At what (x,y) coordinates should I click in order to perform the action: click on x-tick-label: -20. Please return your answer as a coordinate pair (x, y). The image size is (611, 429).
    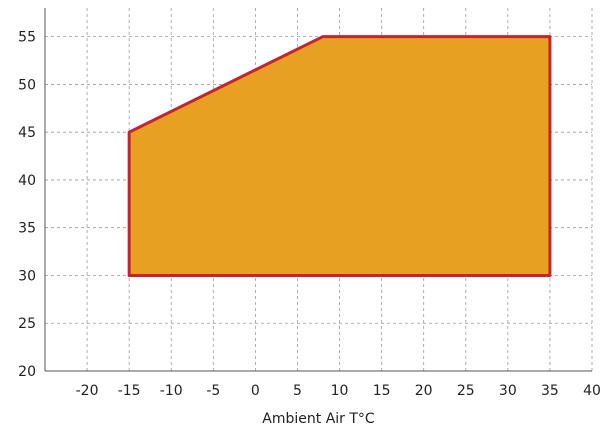
    Looking at the image, I should click on (87, 391).